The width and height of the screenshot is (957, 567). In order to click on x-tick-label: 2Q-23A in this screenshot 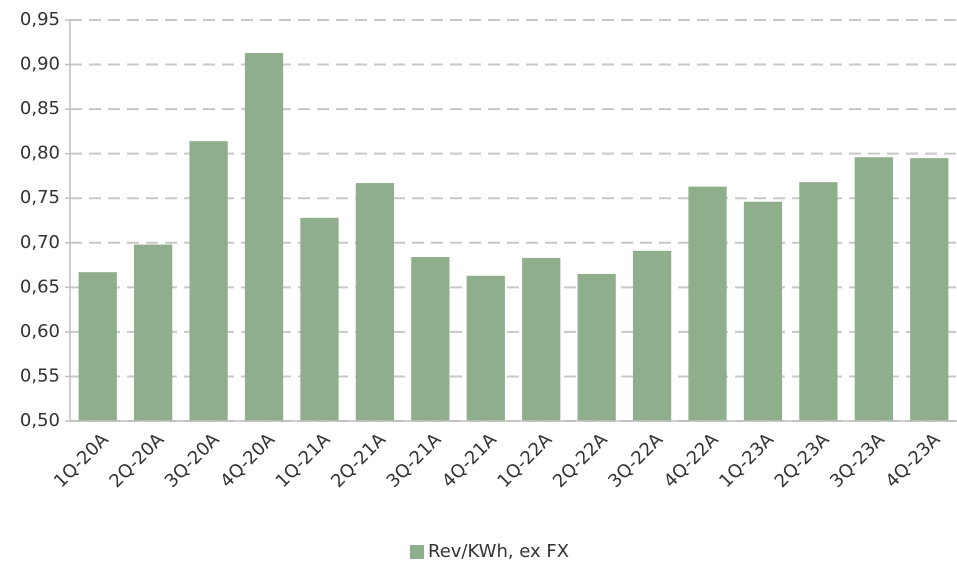, I will do `click(802, 460)`.